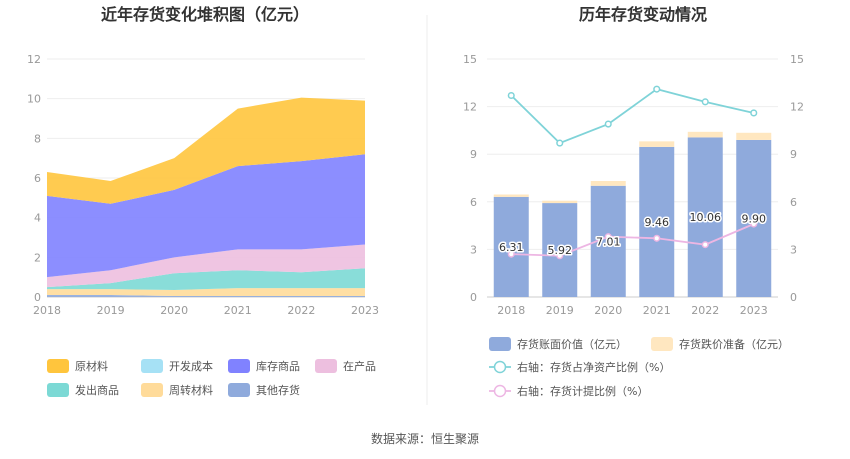 This screenshot has width=850, height=459. What do you see at coordinates (473, 297) in the screenshot?
I see `right-y-tick-label: 0` at bounding box center [473, 297].